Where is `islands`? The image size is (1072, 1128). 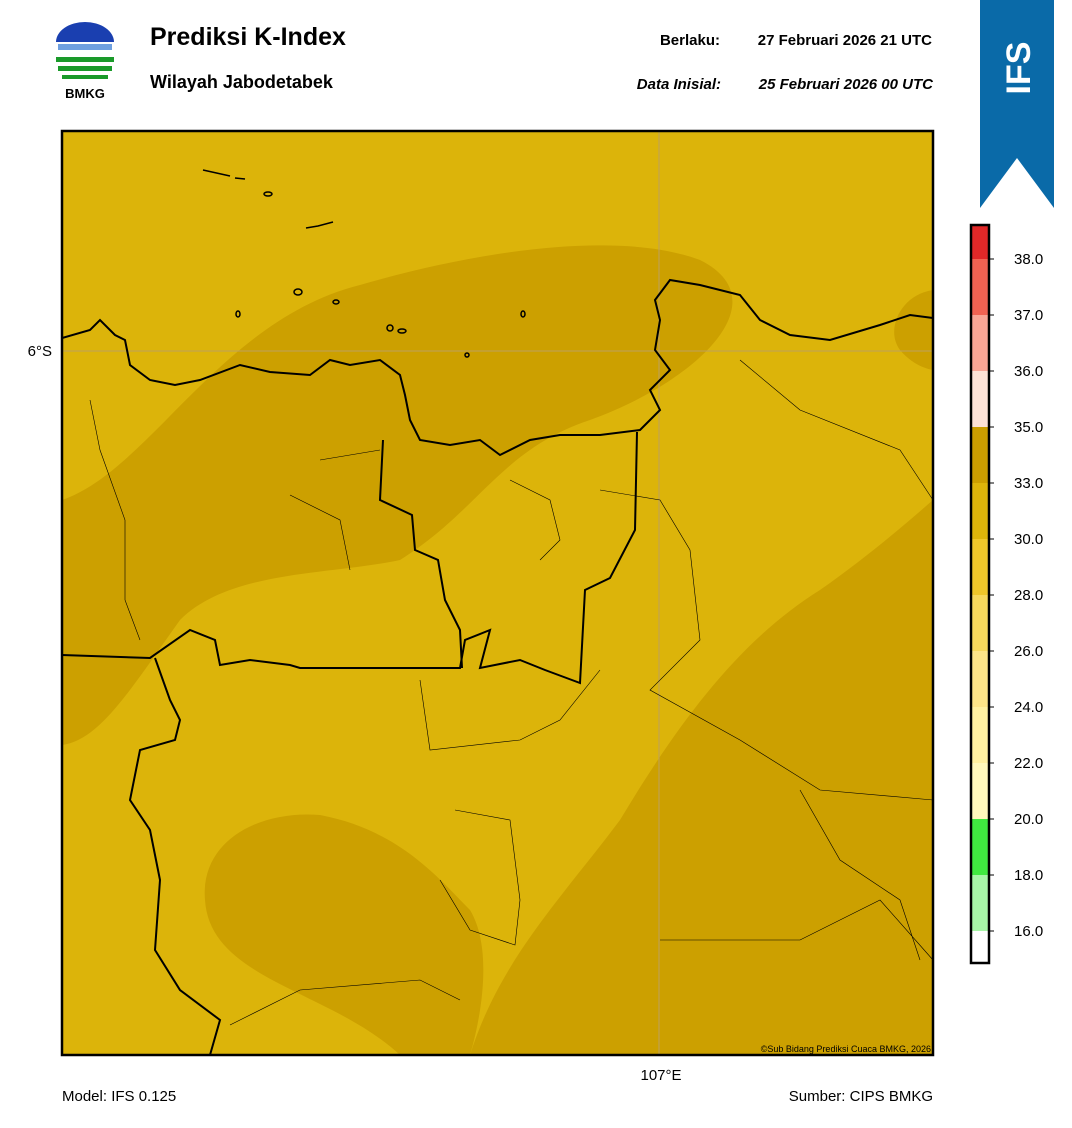 islands is located at coordinates (364, 263).